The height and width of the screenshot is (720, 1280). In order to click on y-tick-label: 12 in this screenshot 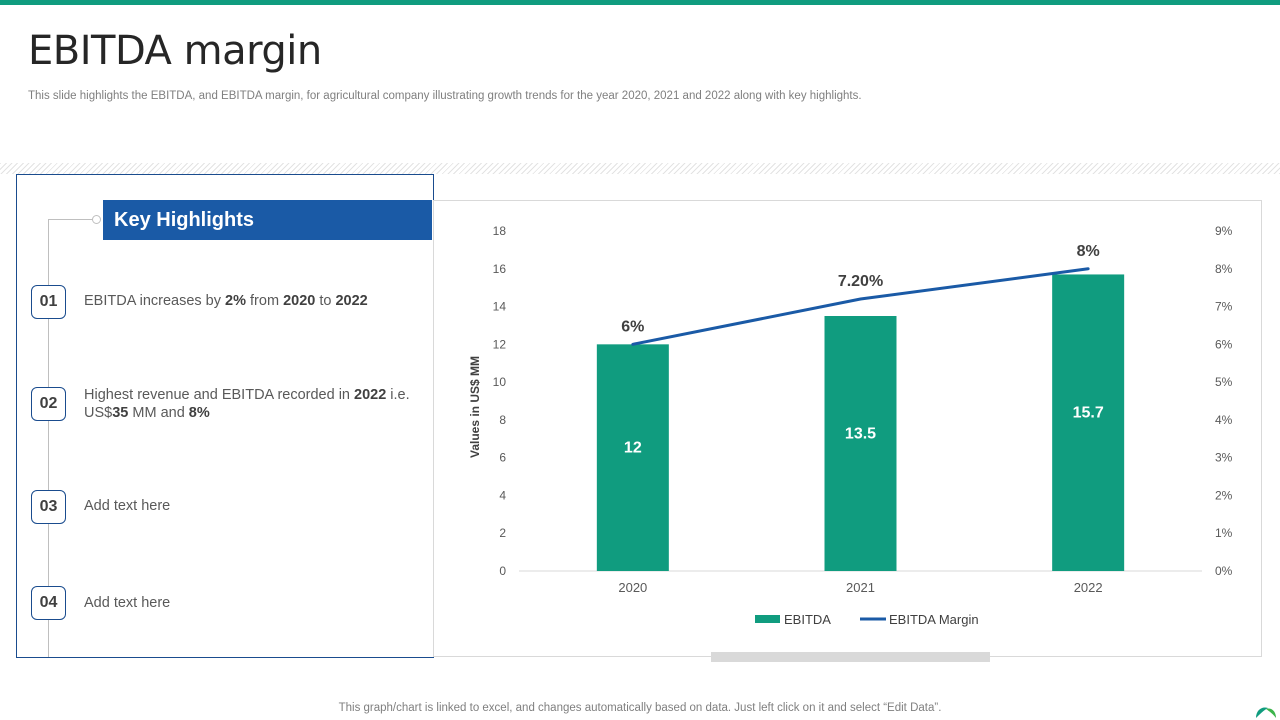, I will do `click(500, 344)`.